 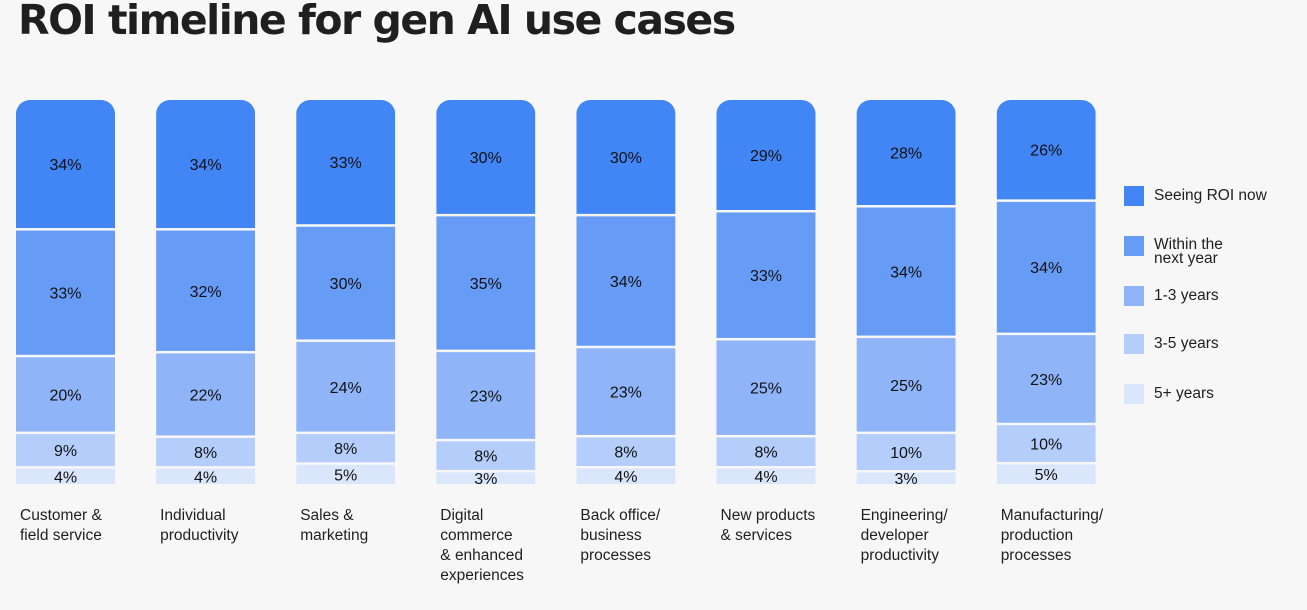 I want to click on data-label-seeing-roi-now: 29%, so click(x=766, y=156).